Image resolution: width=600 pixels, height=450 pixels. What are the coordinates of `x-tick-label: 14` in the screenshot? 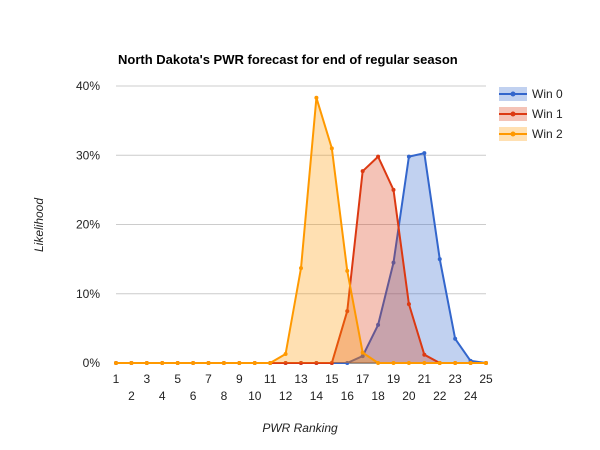 It's located at (317, 396).